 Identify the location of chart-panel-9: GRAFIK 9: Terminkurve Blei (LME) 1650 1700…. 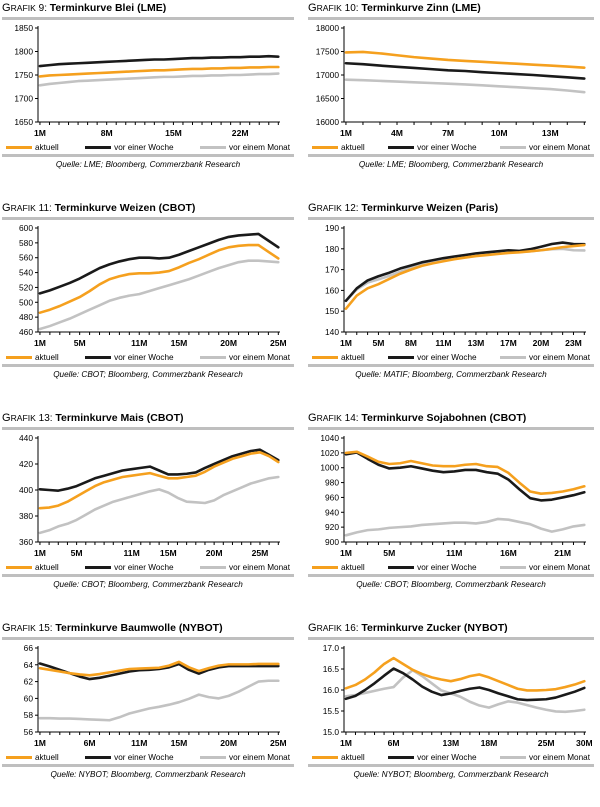
(150, 100).